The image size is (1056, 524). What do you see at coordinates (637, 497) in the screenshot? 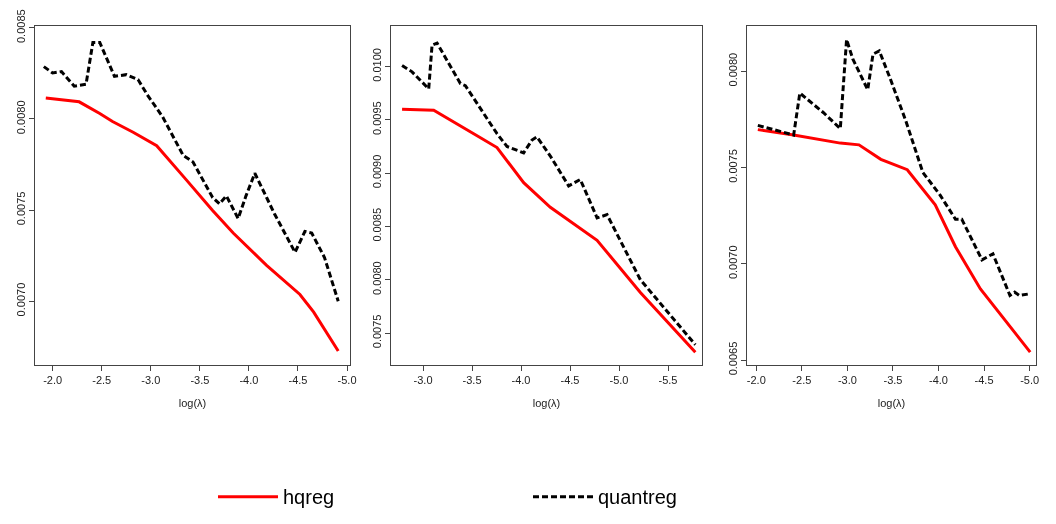
I see `legend-label: quantreg` at bounding box center [637, 497].